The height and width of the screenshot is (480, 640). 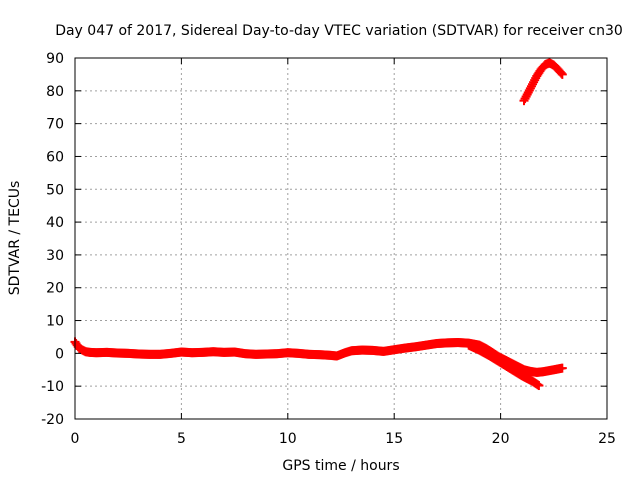 What do you see at coordinates (340, 466) in the screenshot?
I see `x-axis-label: GPS time / hours` at bounding box center [340, 466].